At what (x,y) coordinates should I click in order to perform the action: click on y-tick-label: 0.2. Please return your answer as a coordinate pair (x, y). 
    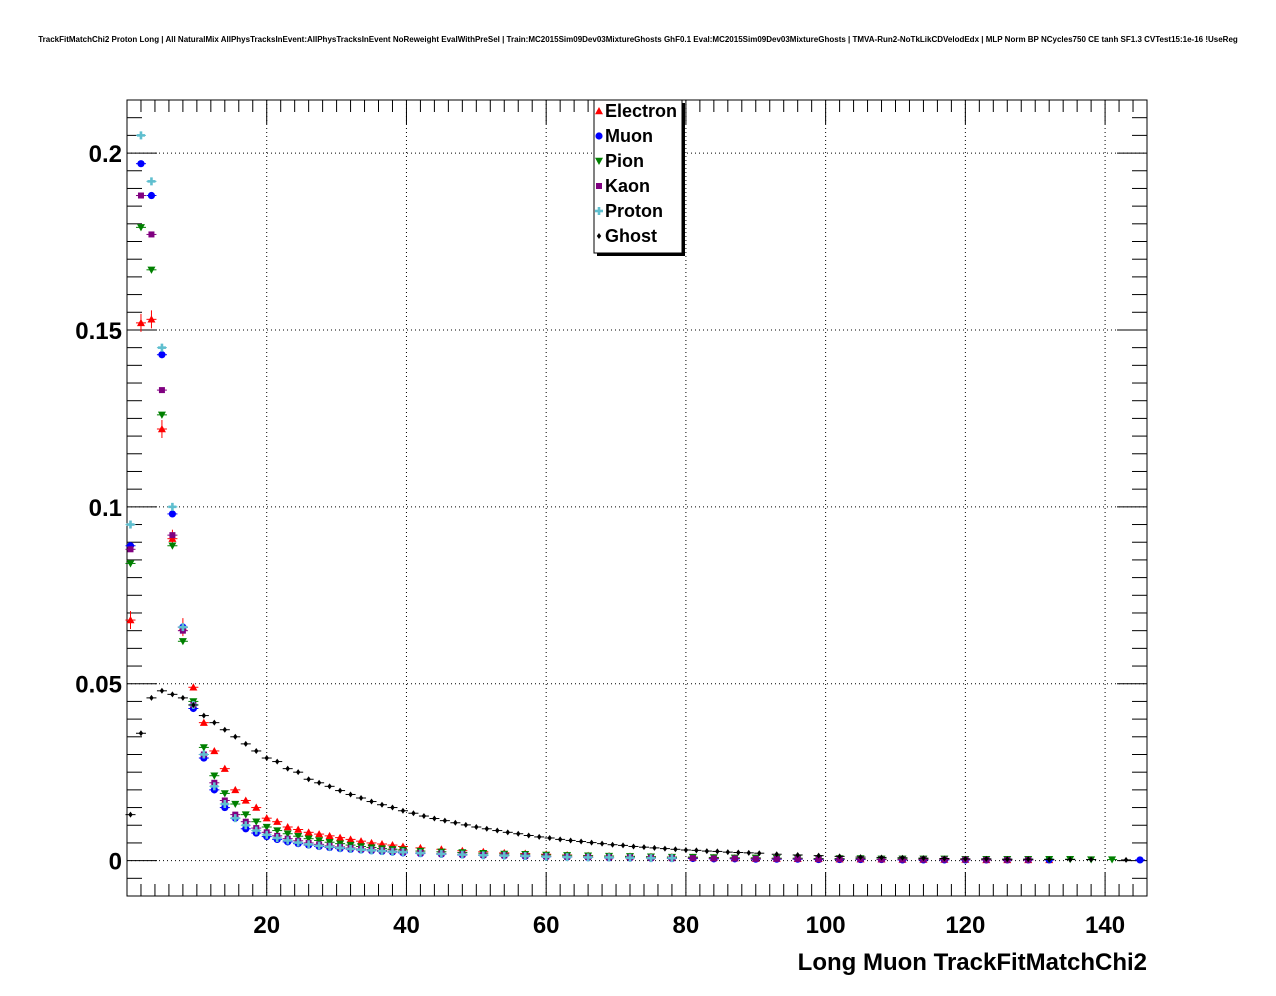
    Looking at the image, I should click on (105, 154).